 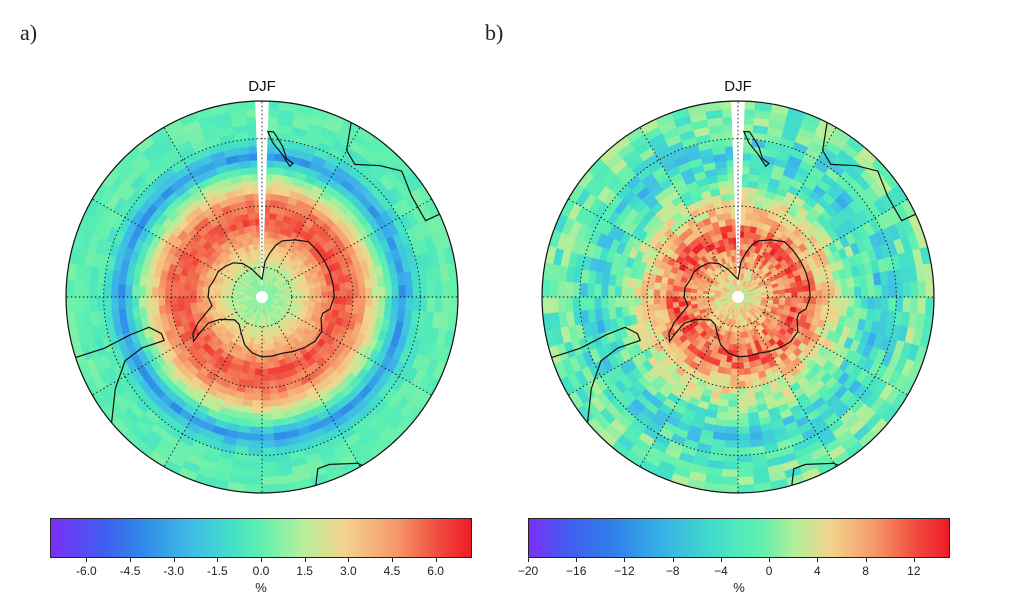 I want to click on panel-b-colorbar-unit: %, so click(x=739, y=587).